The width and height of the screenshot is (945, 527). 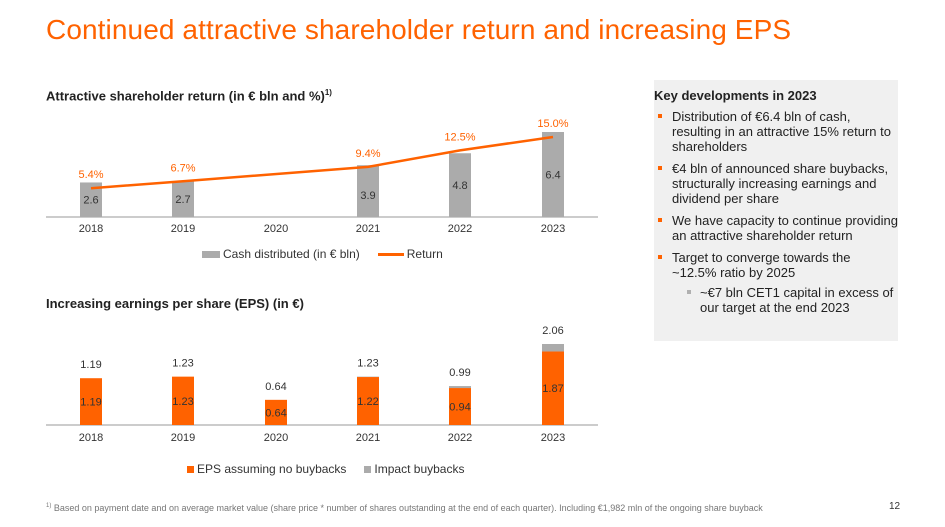 What do you see at coordinates (390, 254) in the screenshot?
I see `legend-line-swatch` at bounding box center [390, 254].